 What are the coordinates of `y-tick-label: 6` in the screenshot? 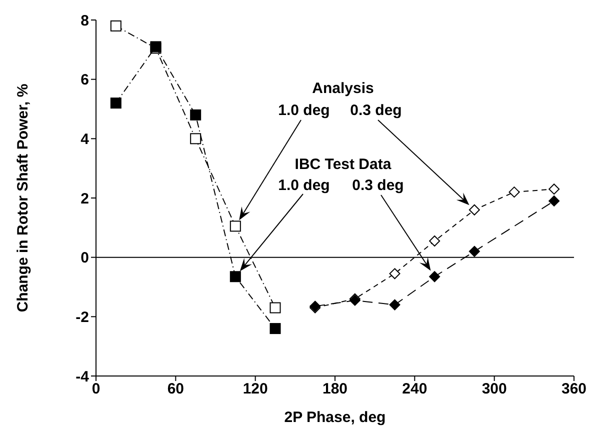 It's located at (84, 80).